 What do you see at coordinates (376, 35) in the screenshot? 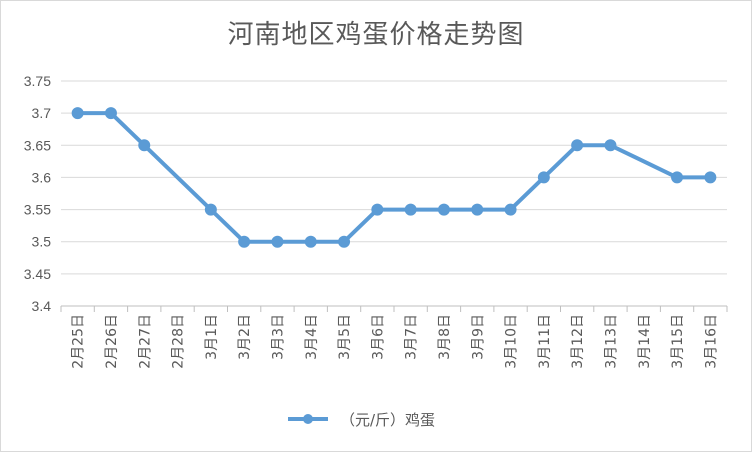
I see `chart-title: 河南地区鸡蛋价格走势图` at bounding box center [376, 35].